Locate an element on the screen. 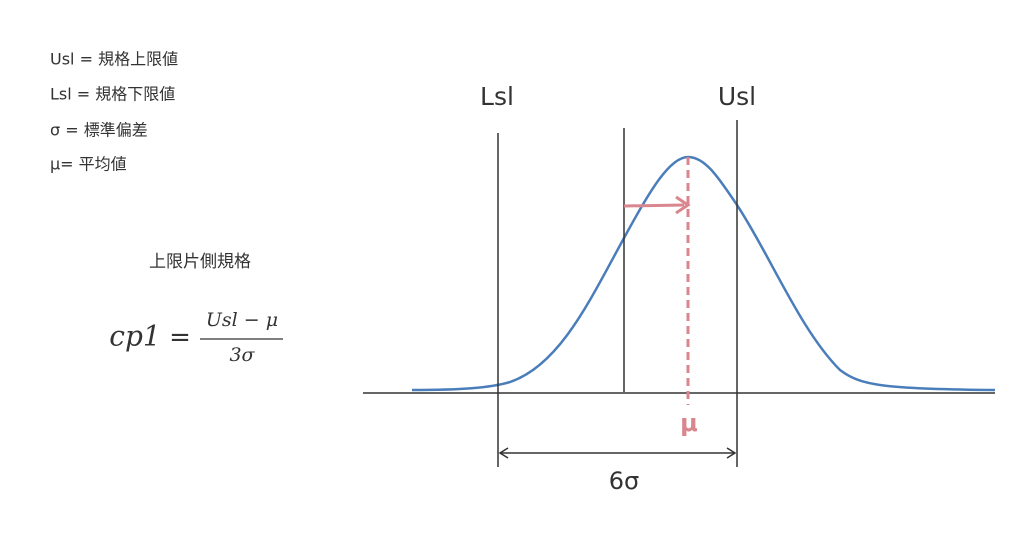 Image resolution: width=1024 pixels, height=540 pixels. legend-item: σ = 標準偏差 is located at coordinates (99, 130).